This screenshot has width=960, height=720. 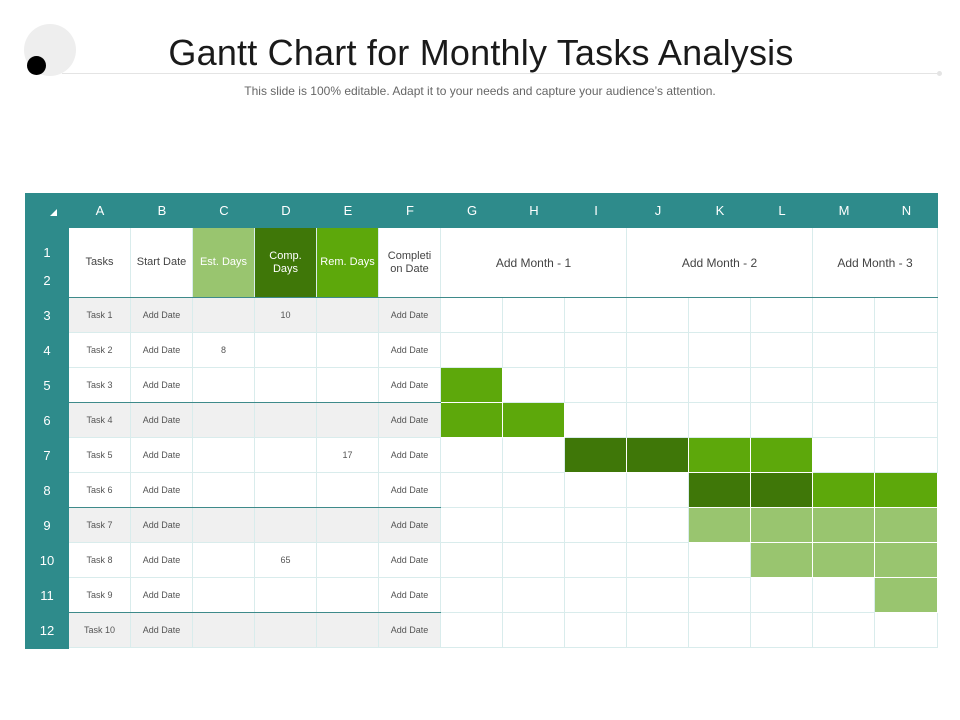 I want to click on row-header-9: 9, so click(x=47, y=525).